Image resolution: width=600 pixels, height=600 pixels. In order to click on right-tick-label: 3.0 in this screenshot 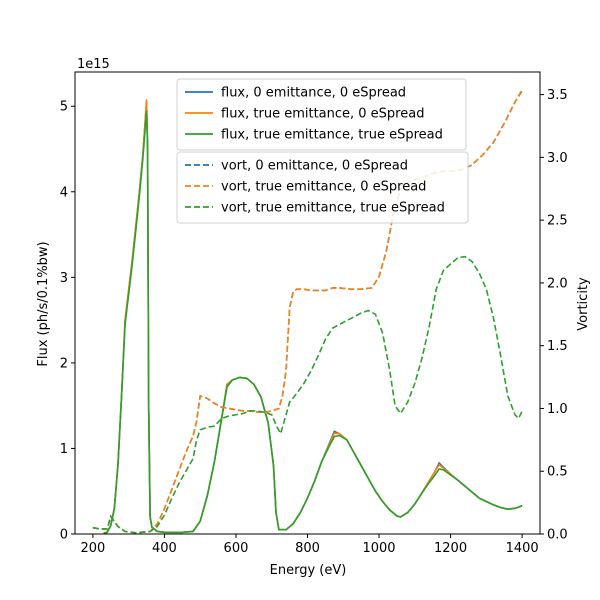, I will do `click(557, 158)`.